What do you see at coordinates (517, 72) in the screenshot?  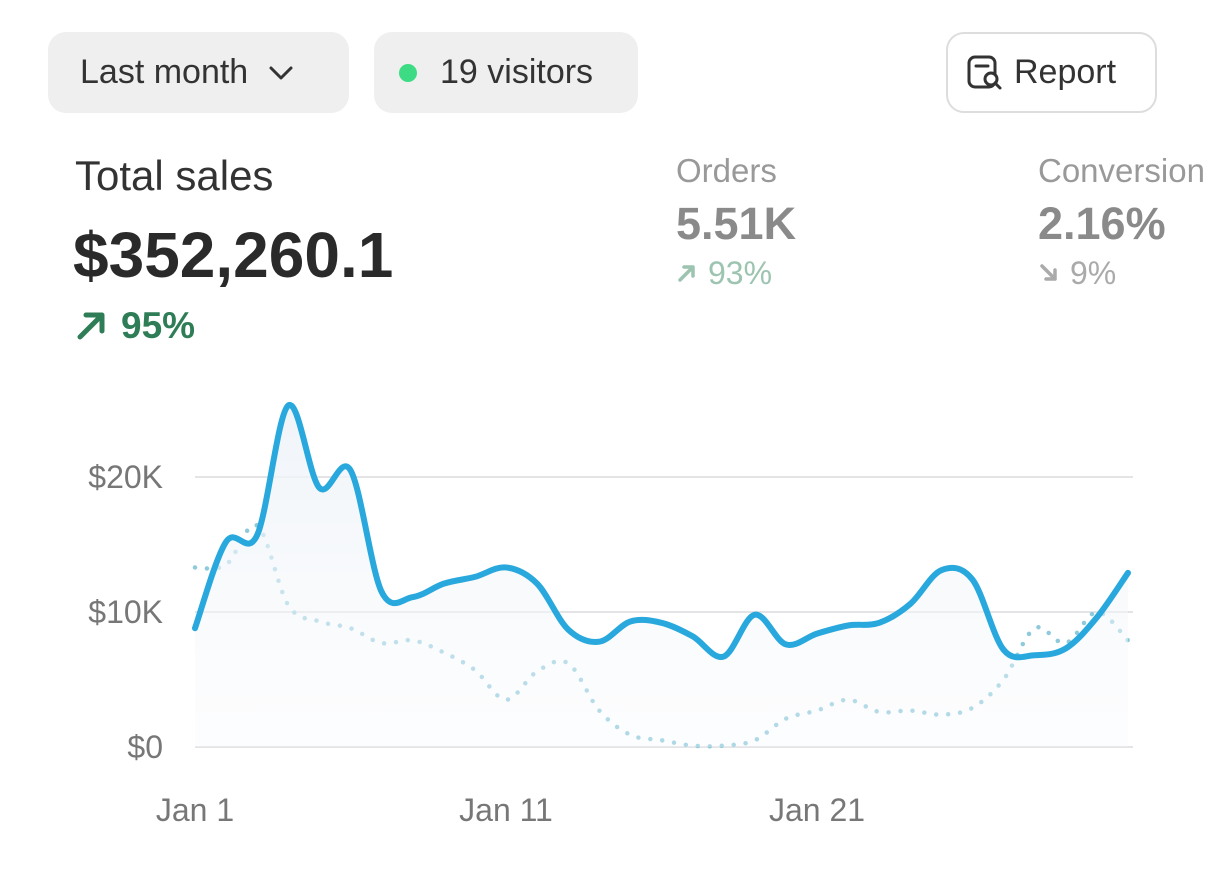 I see `visitors-label: 19 visitors` at bounding box center [517, 72].